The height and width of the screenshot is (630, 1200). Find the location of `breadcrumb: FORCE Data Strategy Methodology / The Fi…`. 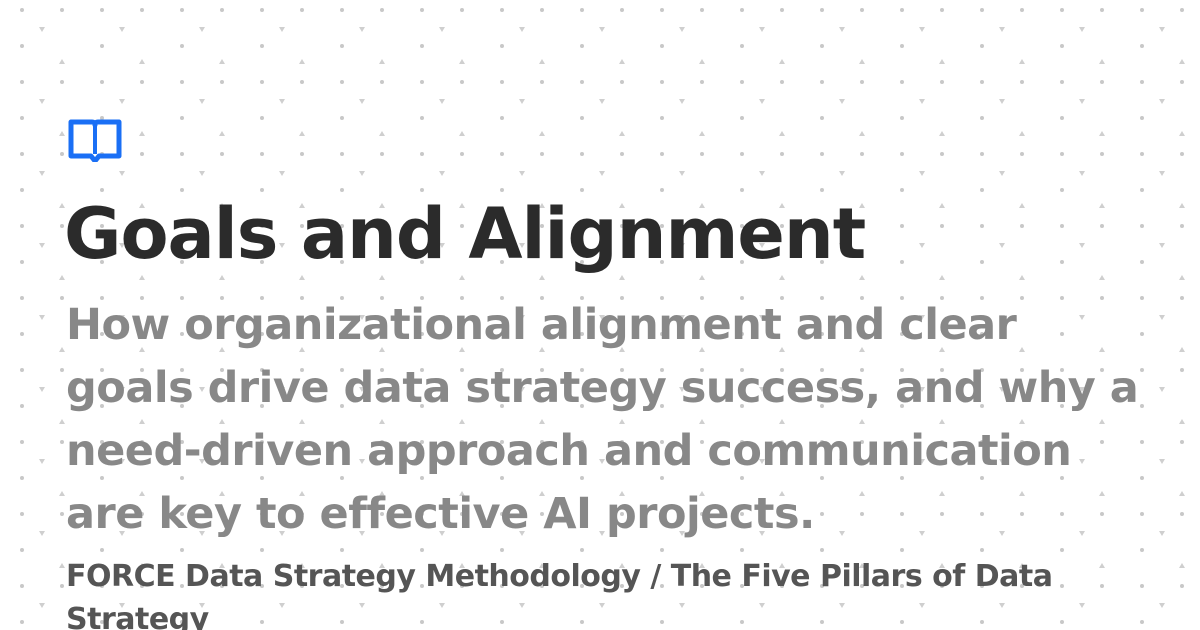

breadcrumb: FORCE Data Strategy Methodology / The Fi… is located at coordinates (559, 594).